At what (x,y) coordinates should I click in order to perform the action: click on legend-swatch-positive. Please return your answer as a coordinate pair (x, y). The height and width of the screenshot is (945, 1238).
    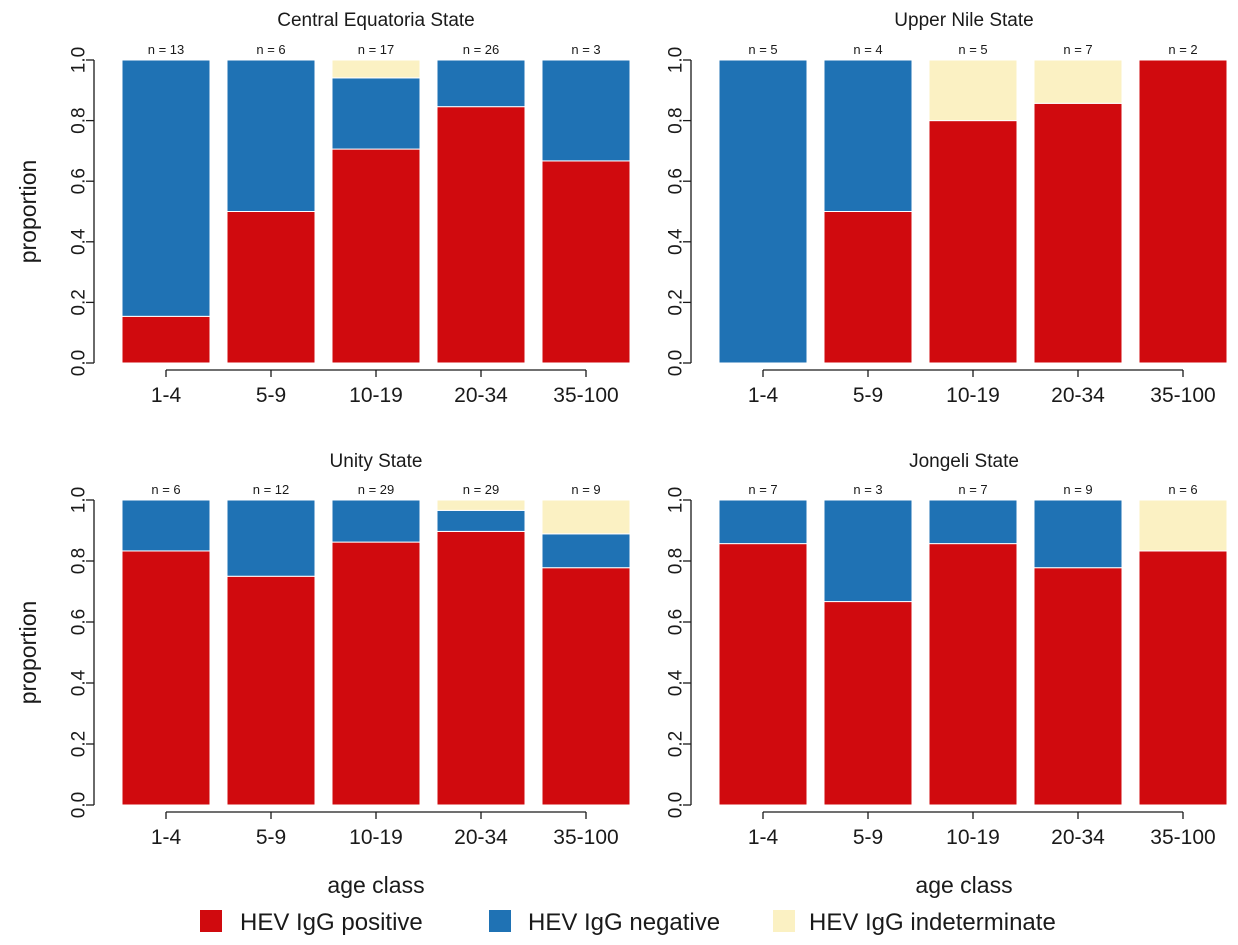
    Looking at the image, I should click on (211, 921).